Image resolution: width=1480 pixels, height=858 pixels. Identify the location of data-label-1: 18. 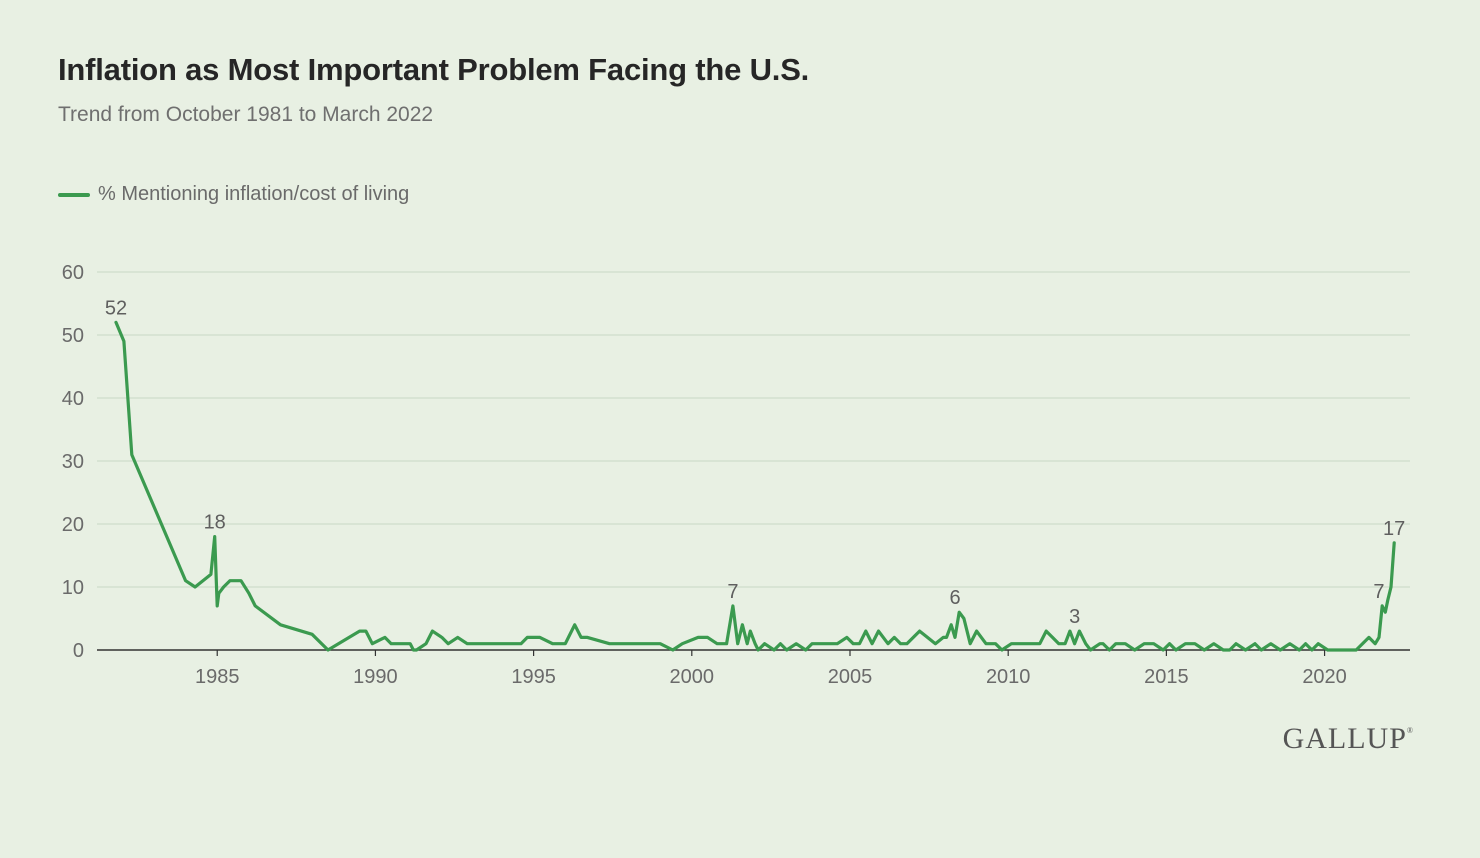
(215, 523).